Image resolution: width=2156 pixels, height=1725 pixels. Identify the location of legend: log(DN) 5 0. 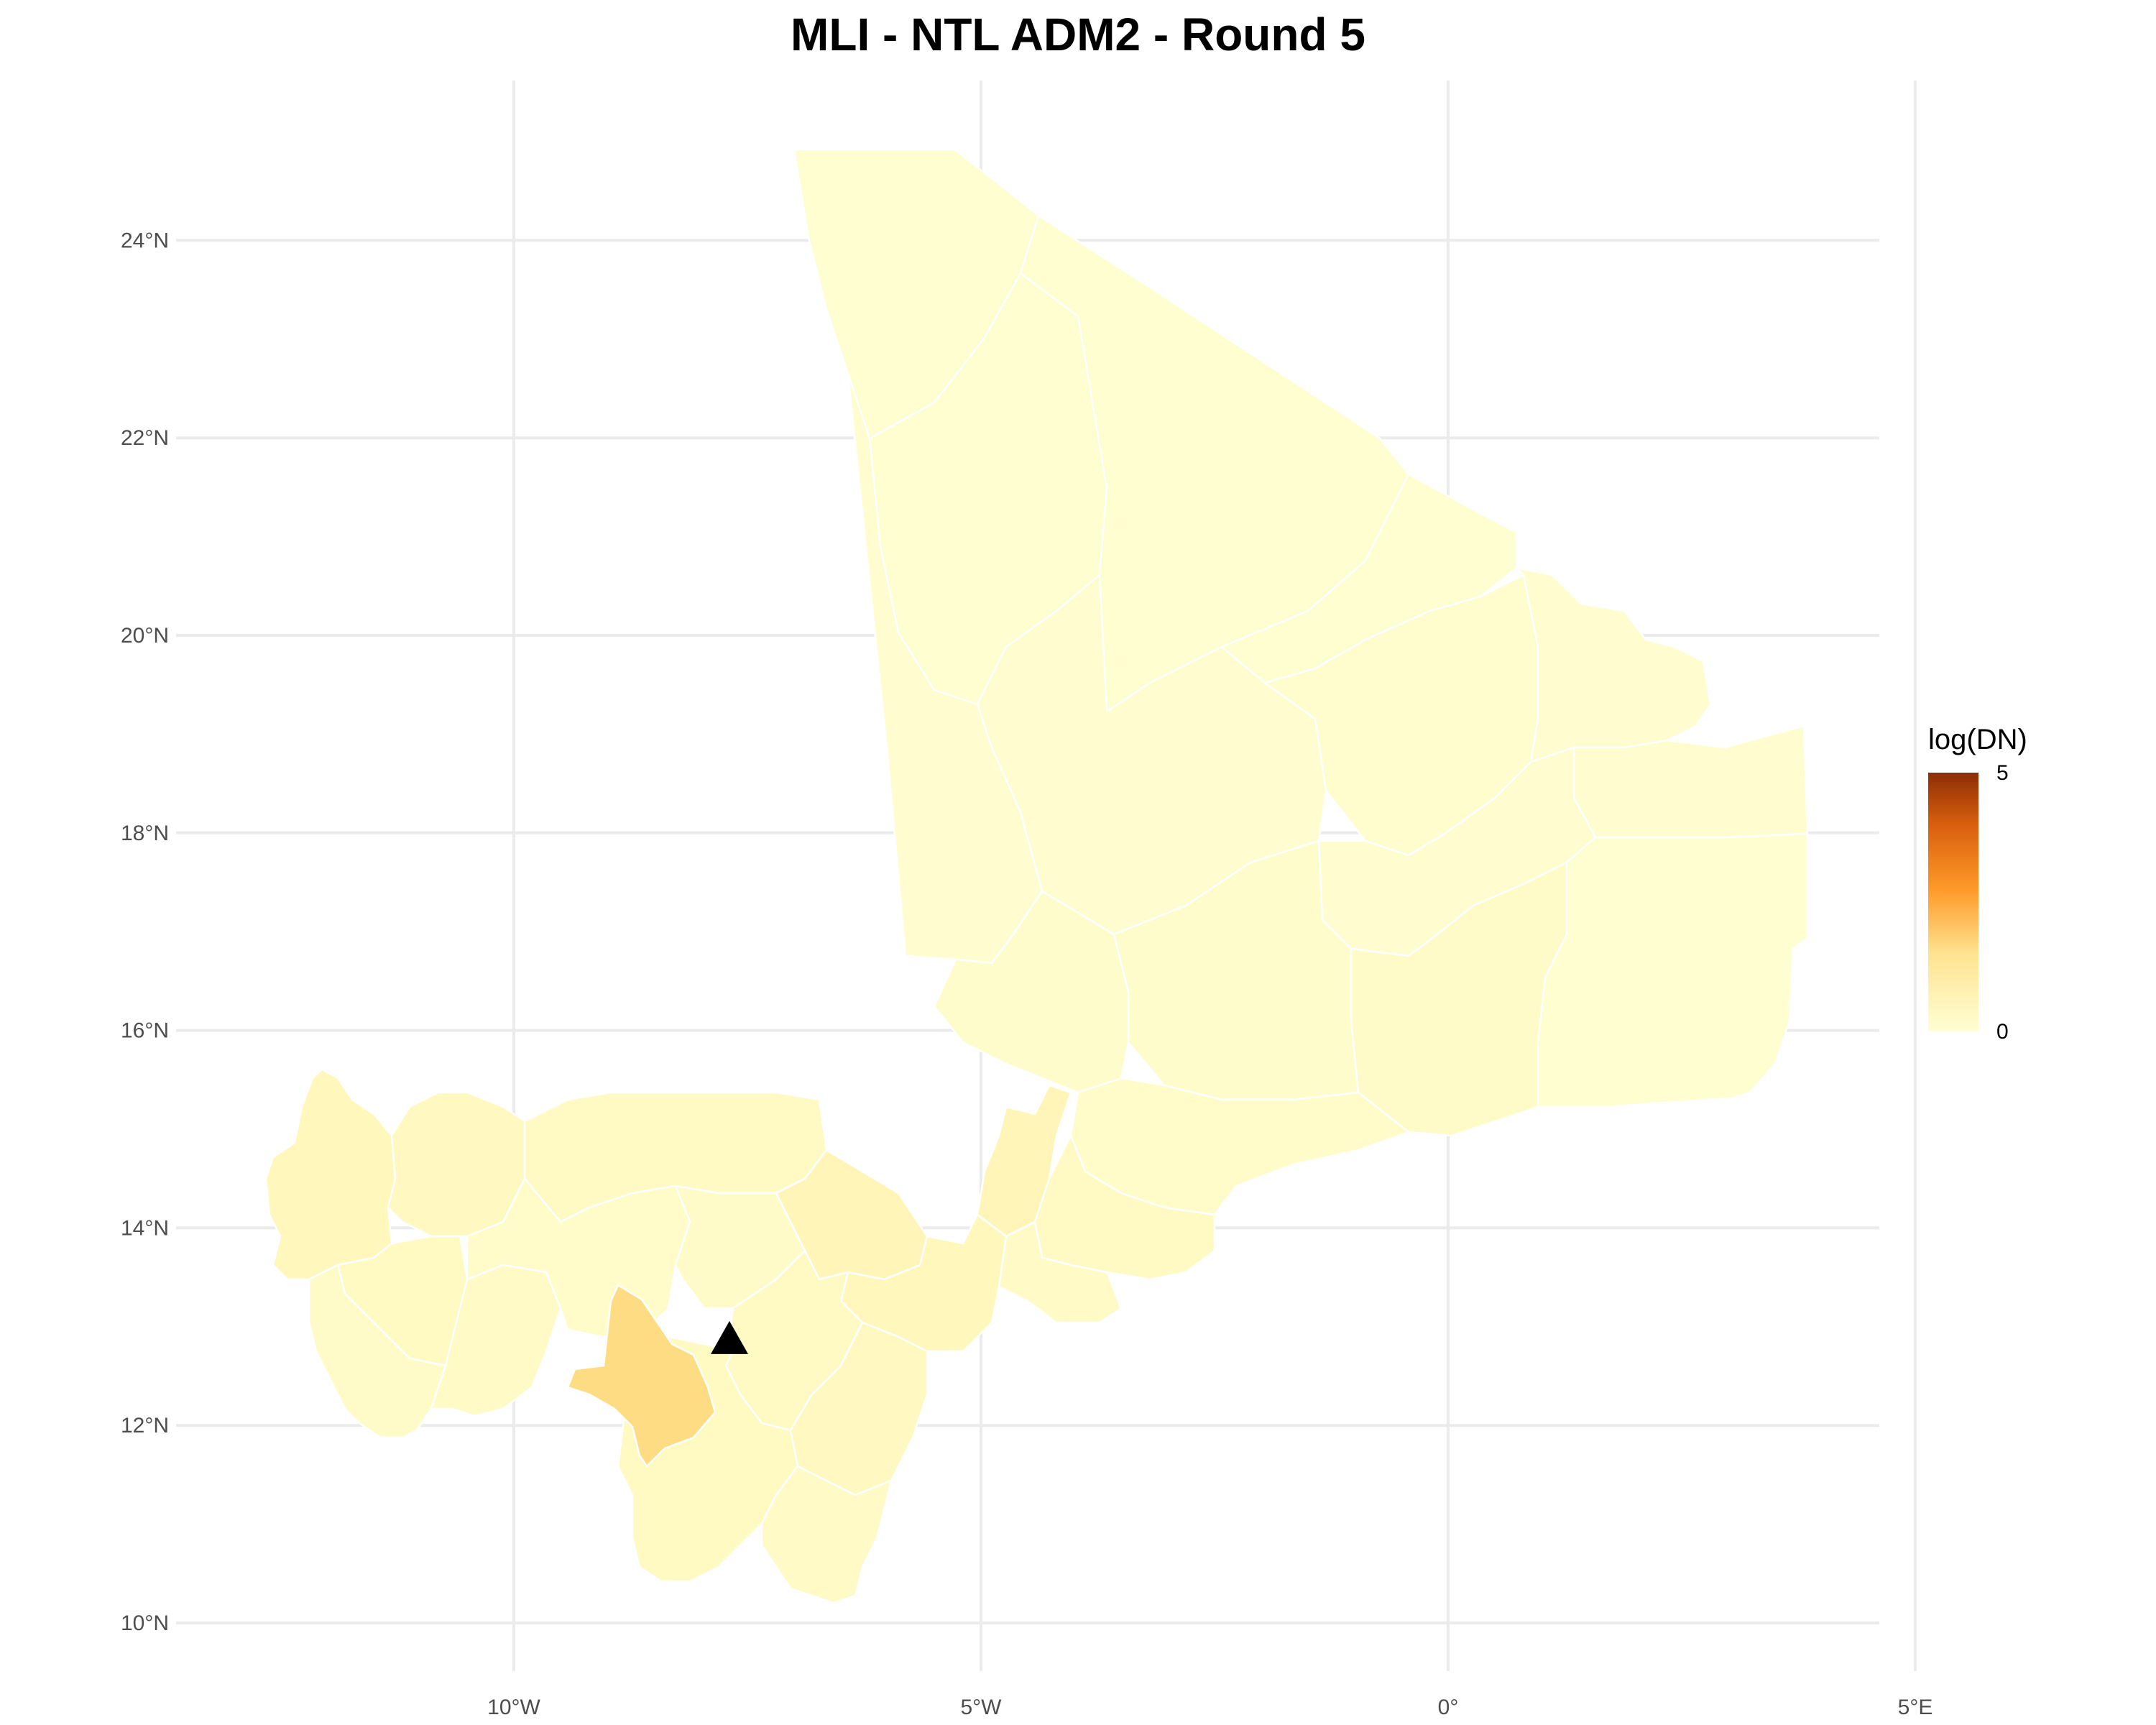
(1978, 884).